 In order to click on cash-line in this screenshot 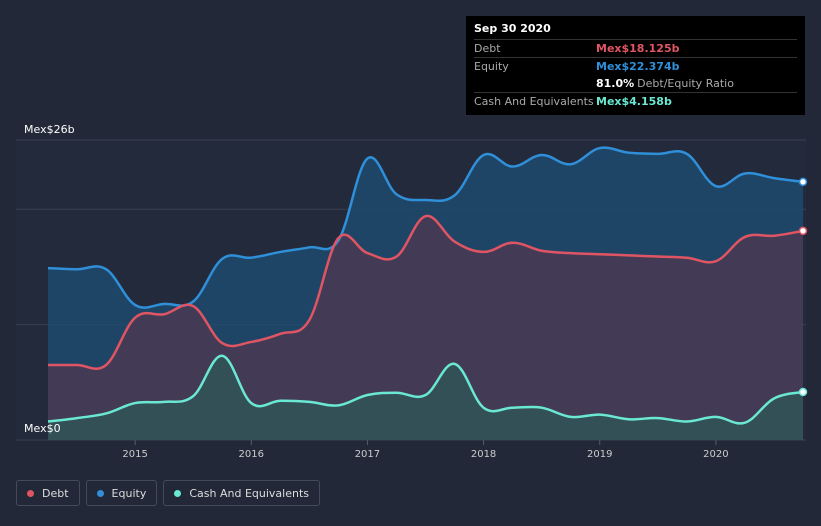, I will do `click(425, 389)`.